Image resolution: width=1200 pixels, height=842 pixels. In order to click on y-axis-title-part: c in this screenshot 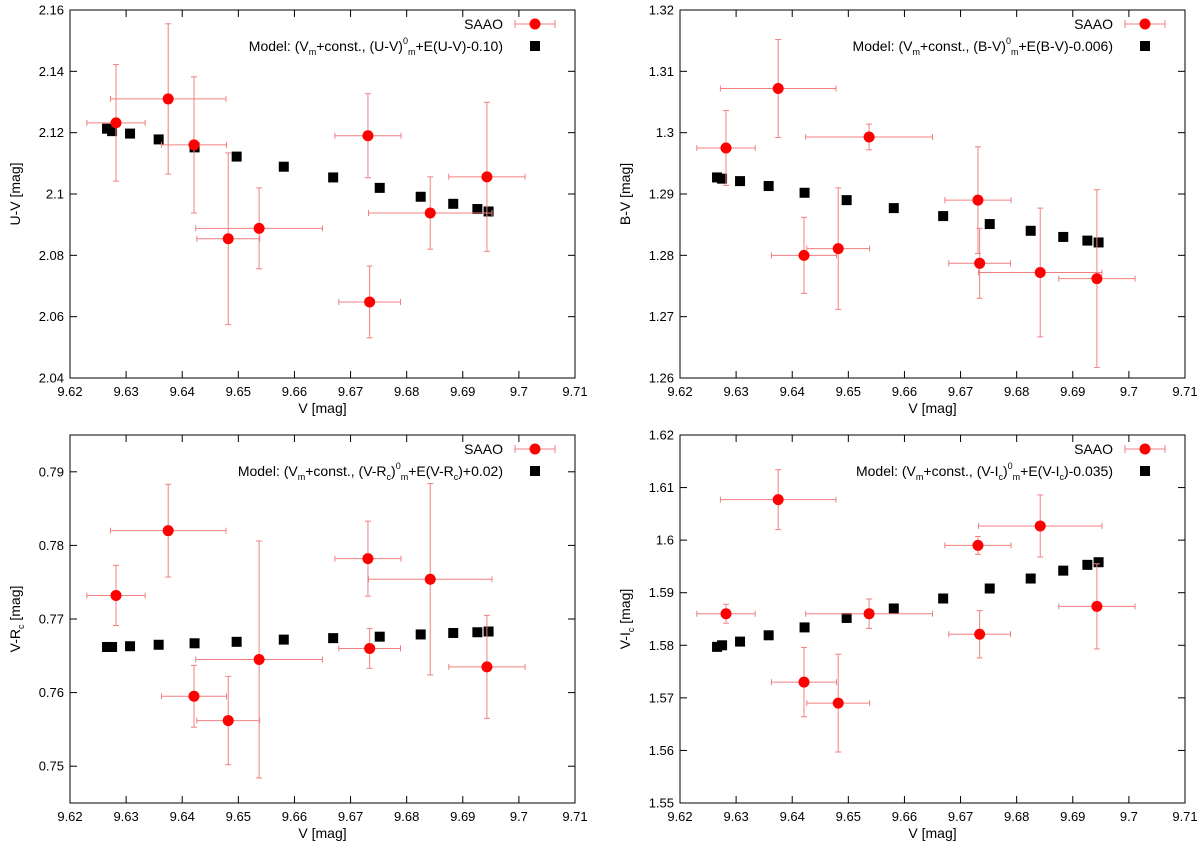, I will do `click(21, 626)`.